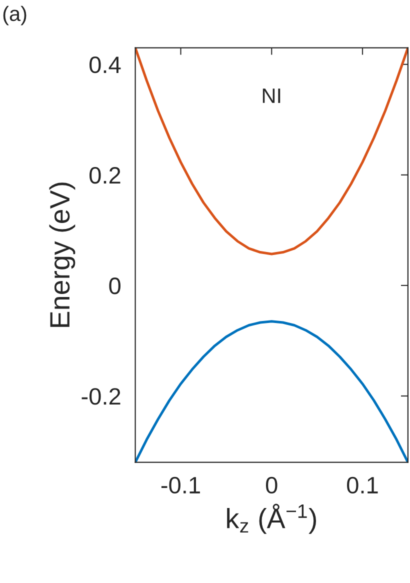 The width and height of the screenshot is (410, 583). Describe the element at coordinates (14, 16) in the screenshot. I see `text: (a)` at that location.